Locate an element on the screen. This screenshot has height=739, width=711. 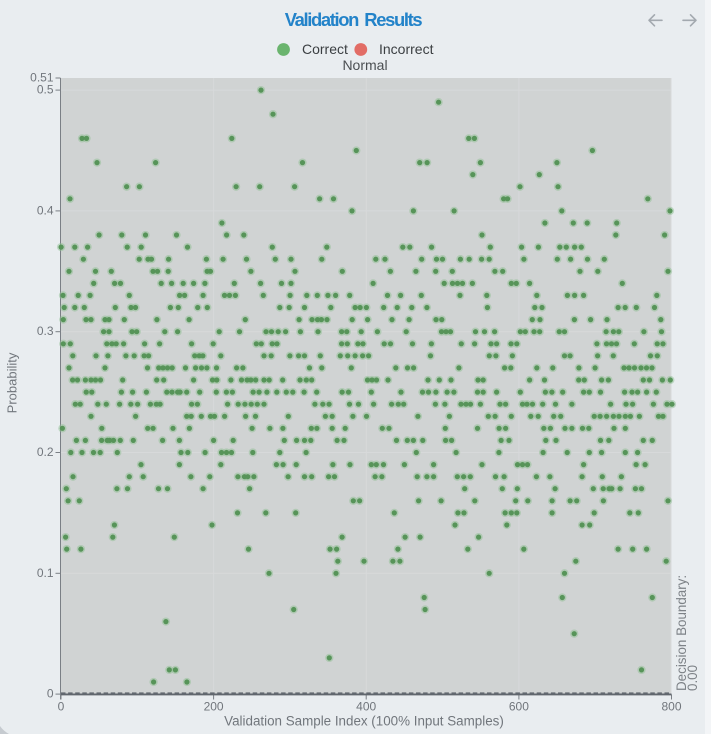
svg-text: Normal is located at coordinates (364, 65).